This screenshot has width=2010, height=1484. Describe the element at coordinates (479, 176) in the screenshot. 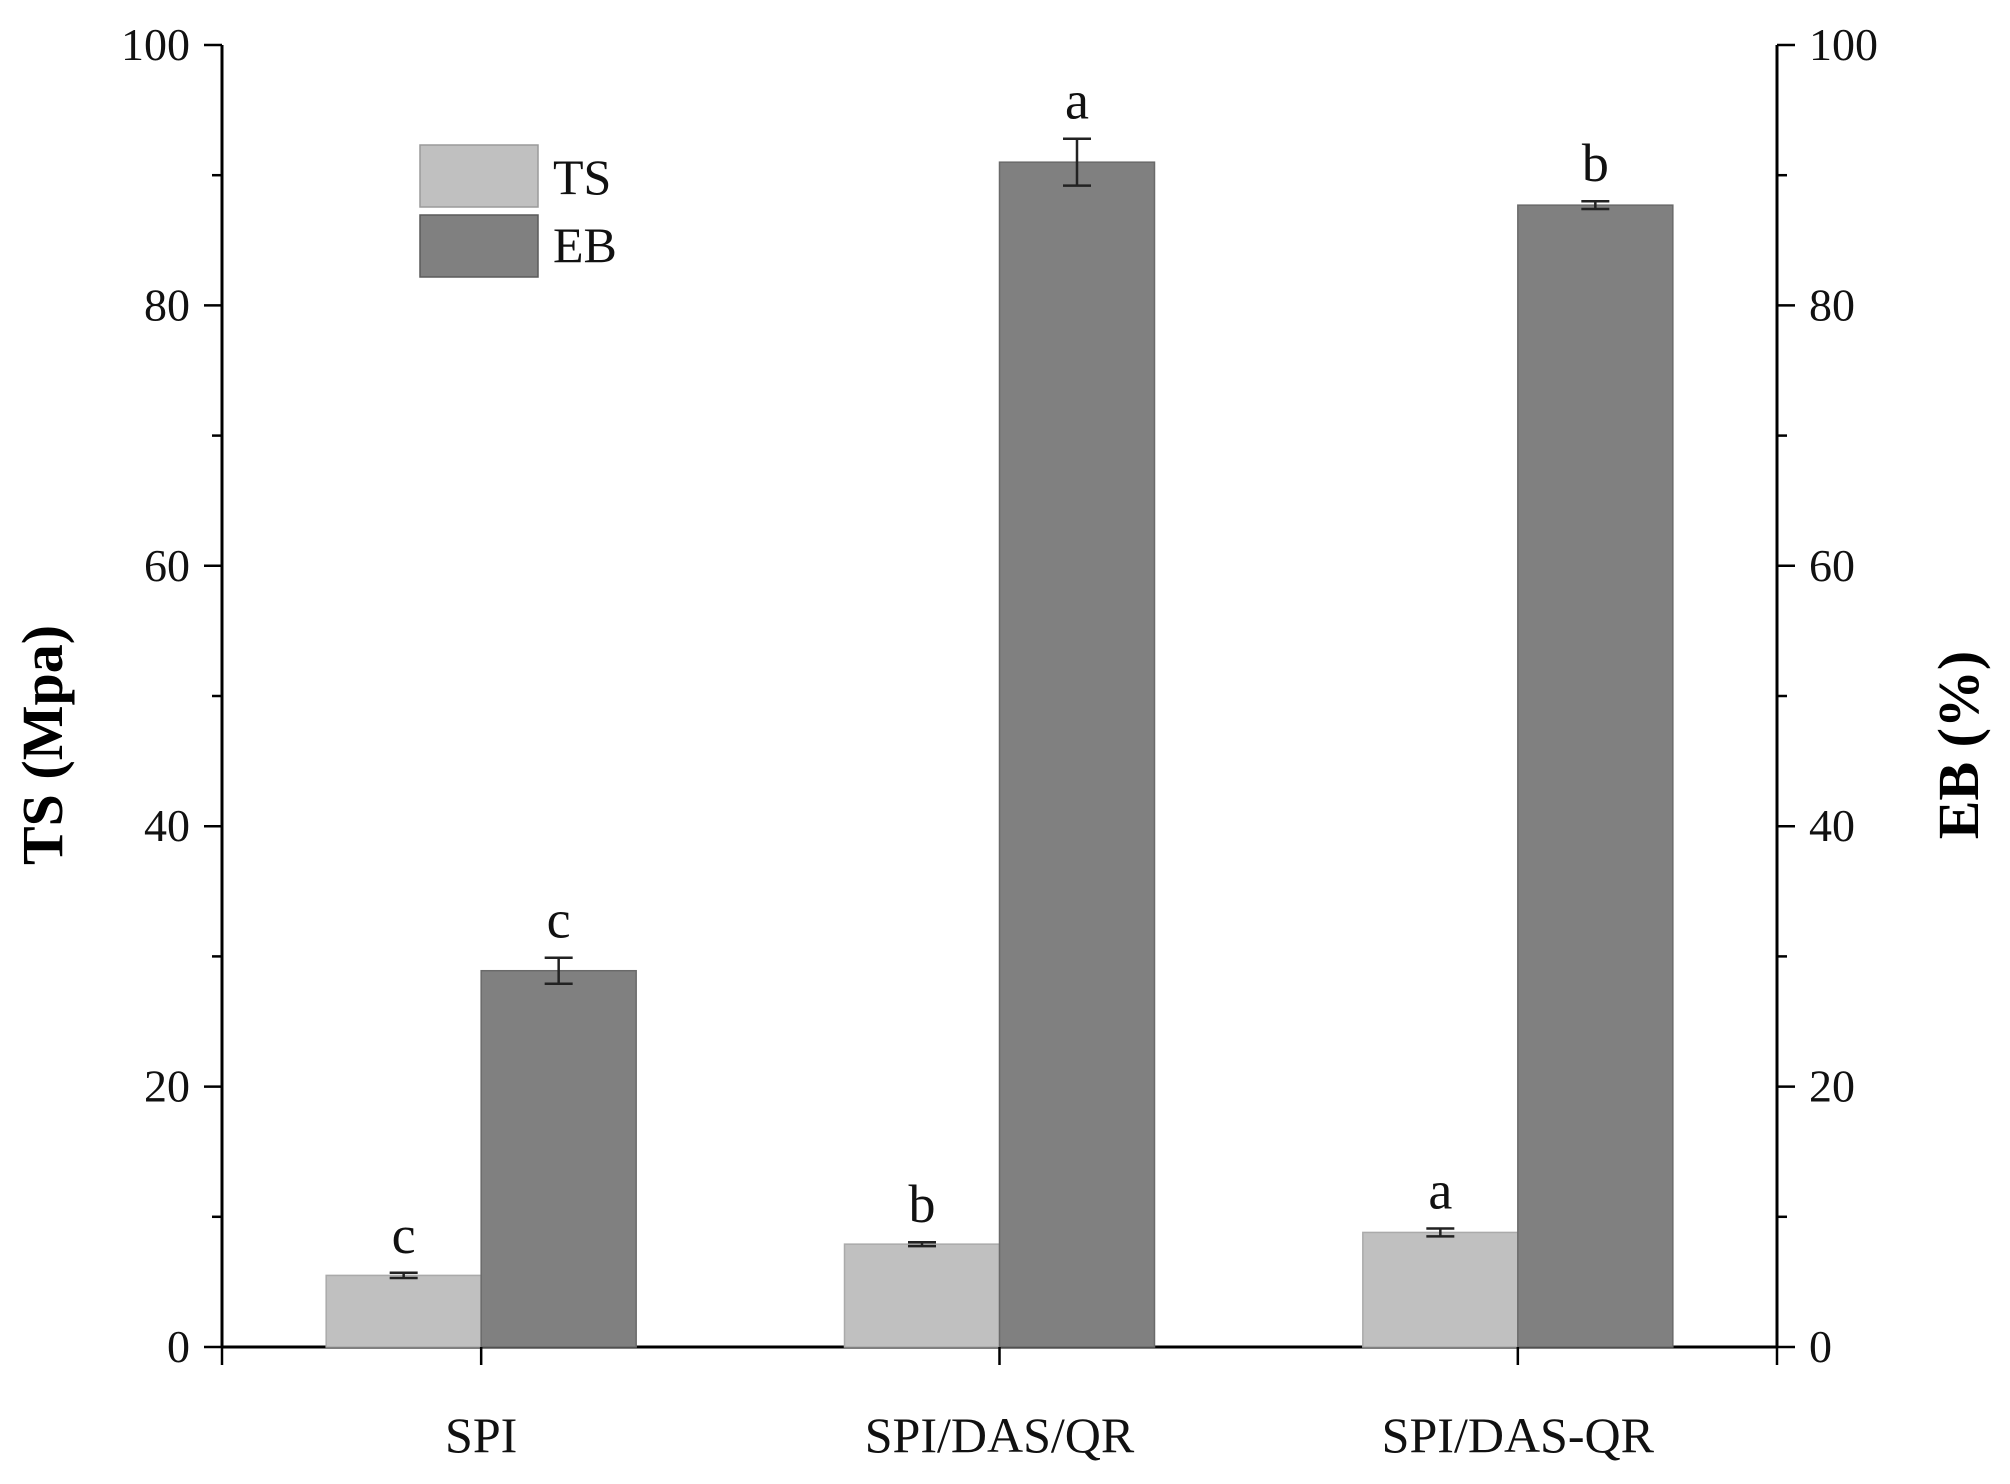

I see `legend-swatch-ts` at that location.